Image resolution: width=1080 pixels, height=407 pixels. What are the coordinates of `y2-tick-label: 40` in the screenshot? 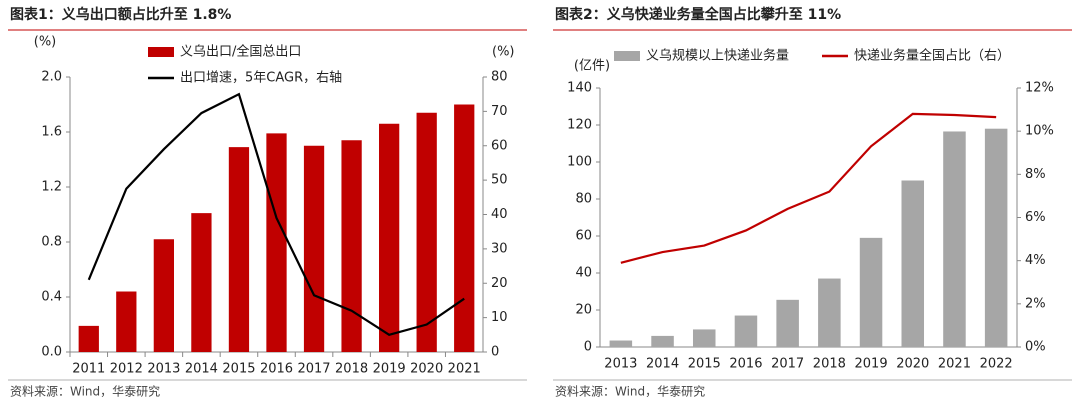 It's located at (499, 214).